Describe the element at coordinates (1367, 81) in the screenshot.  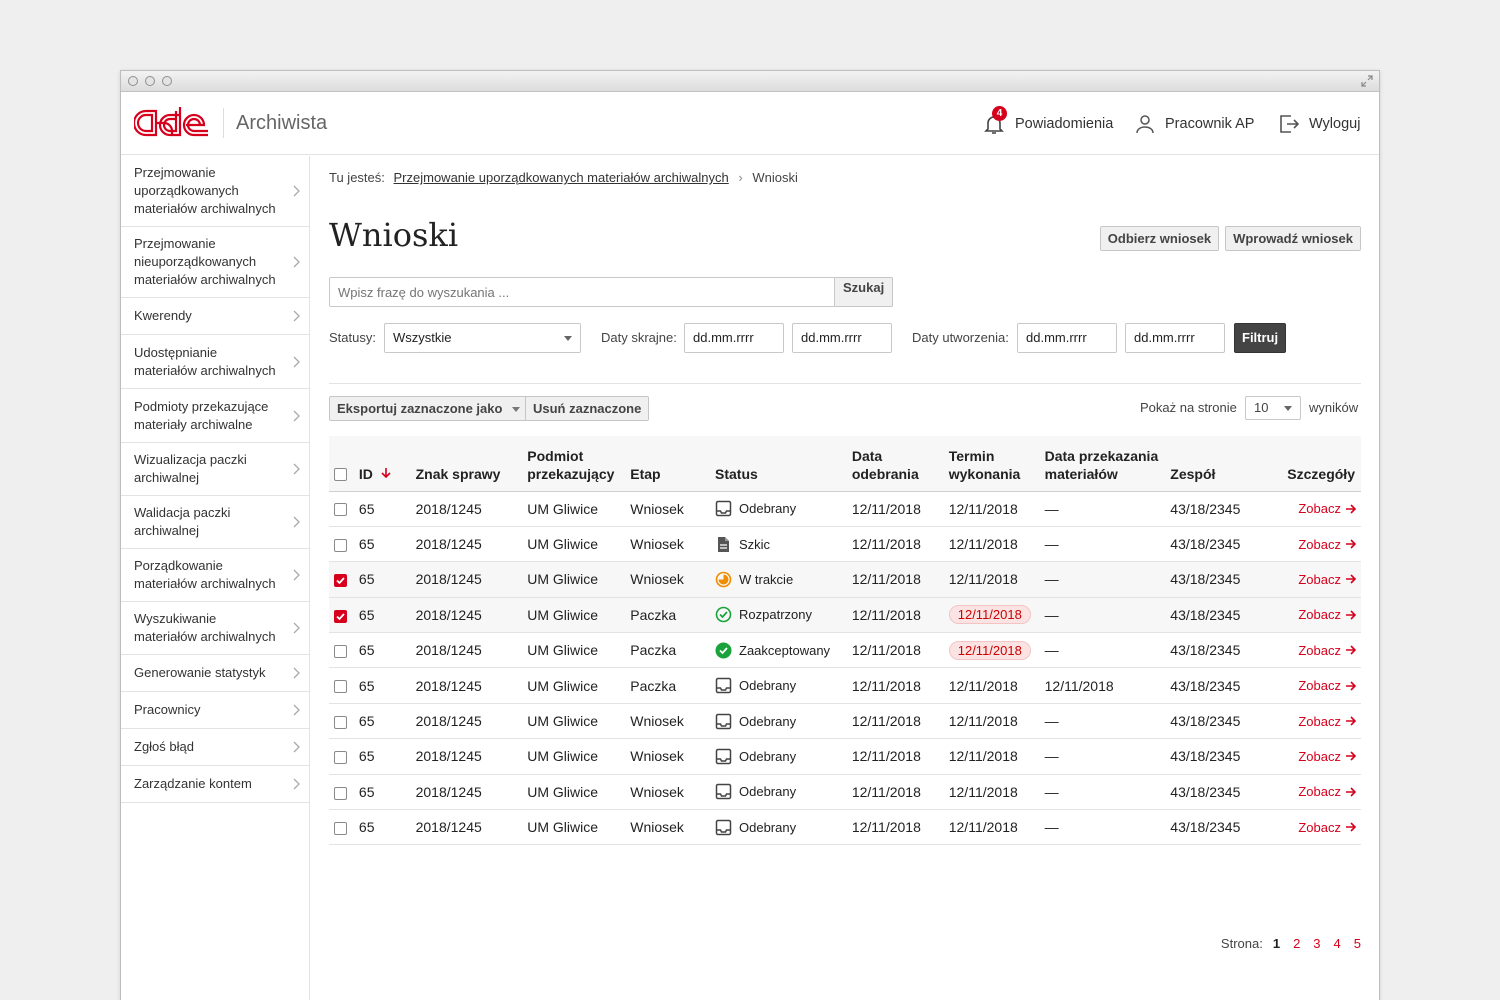
I see `expand-icon` at that location.